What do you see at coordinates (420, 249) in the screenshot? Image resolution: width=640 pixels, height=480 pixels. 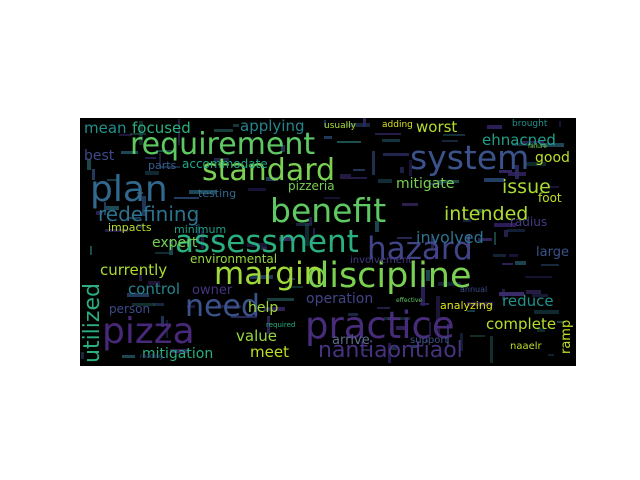 I see `word-hazard: hazard` at bounding box center [420, 249].